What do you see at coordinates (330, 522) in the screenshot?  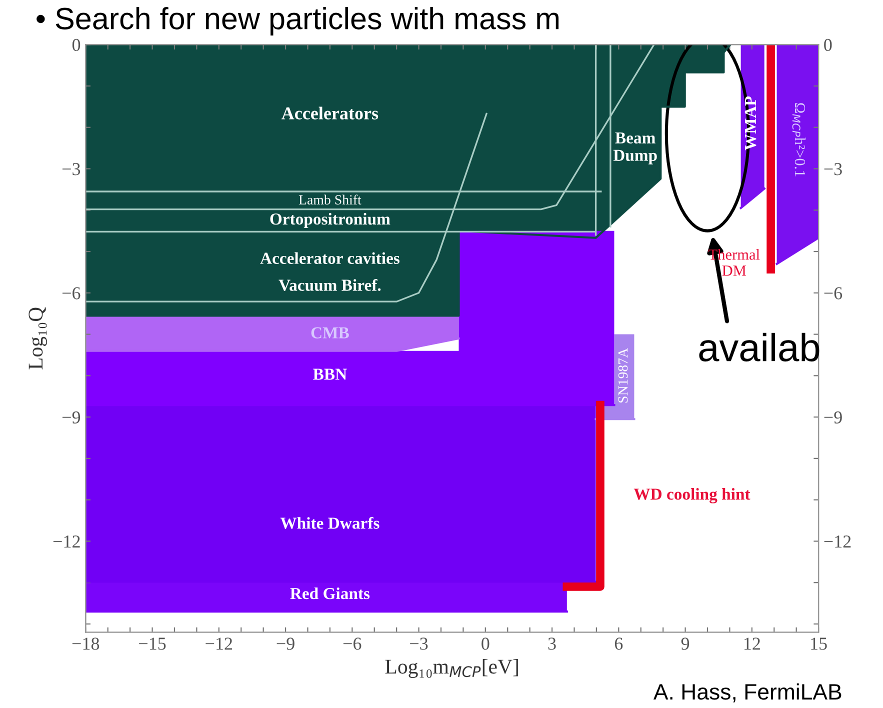 I see `annotation: White Dwarfs` at bounding box center [330, 522].